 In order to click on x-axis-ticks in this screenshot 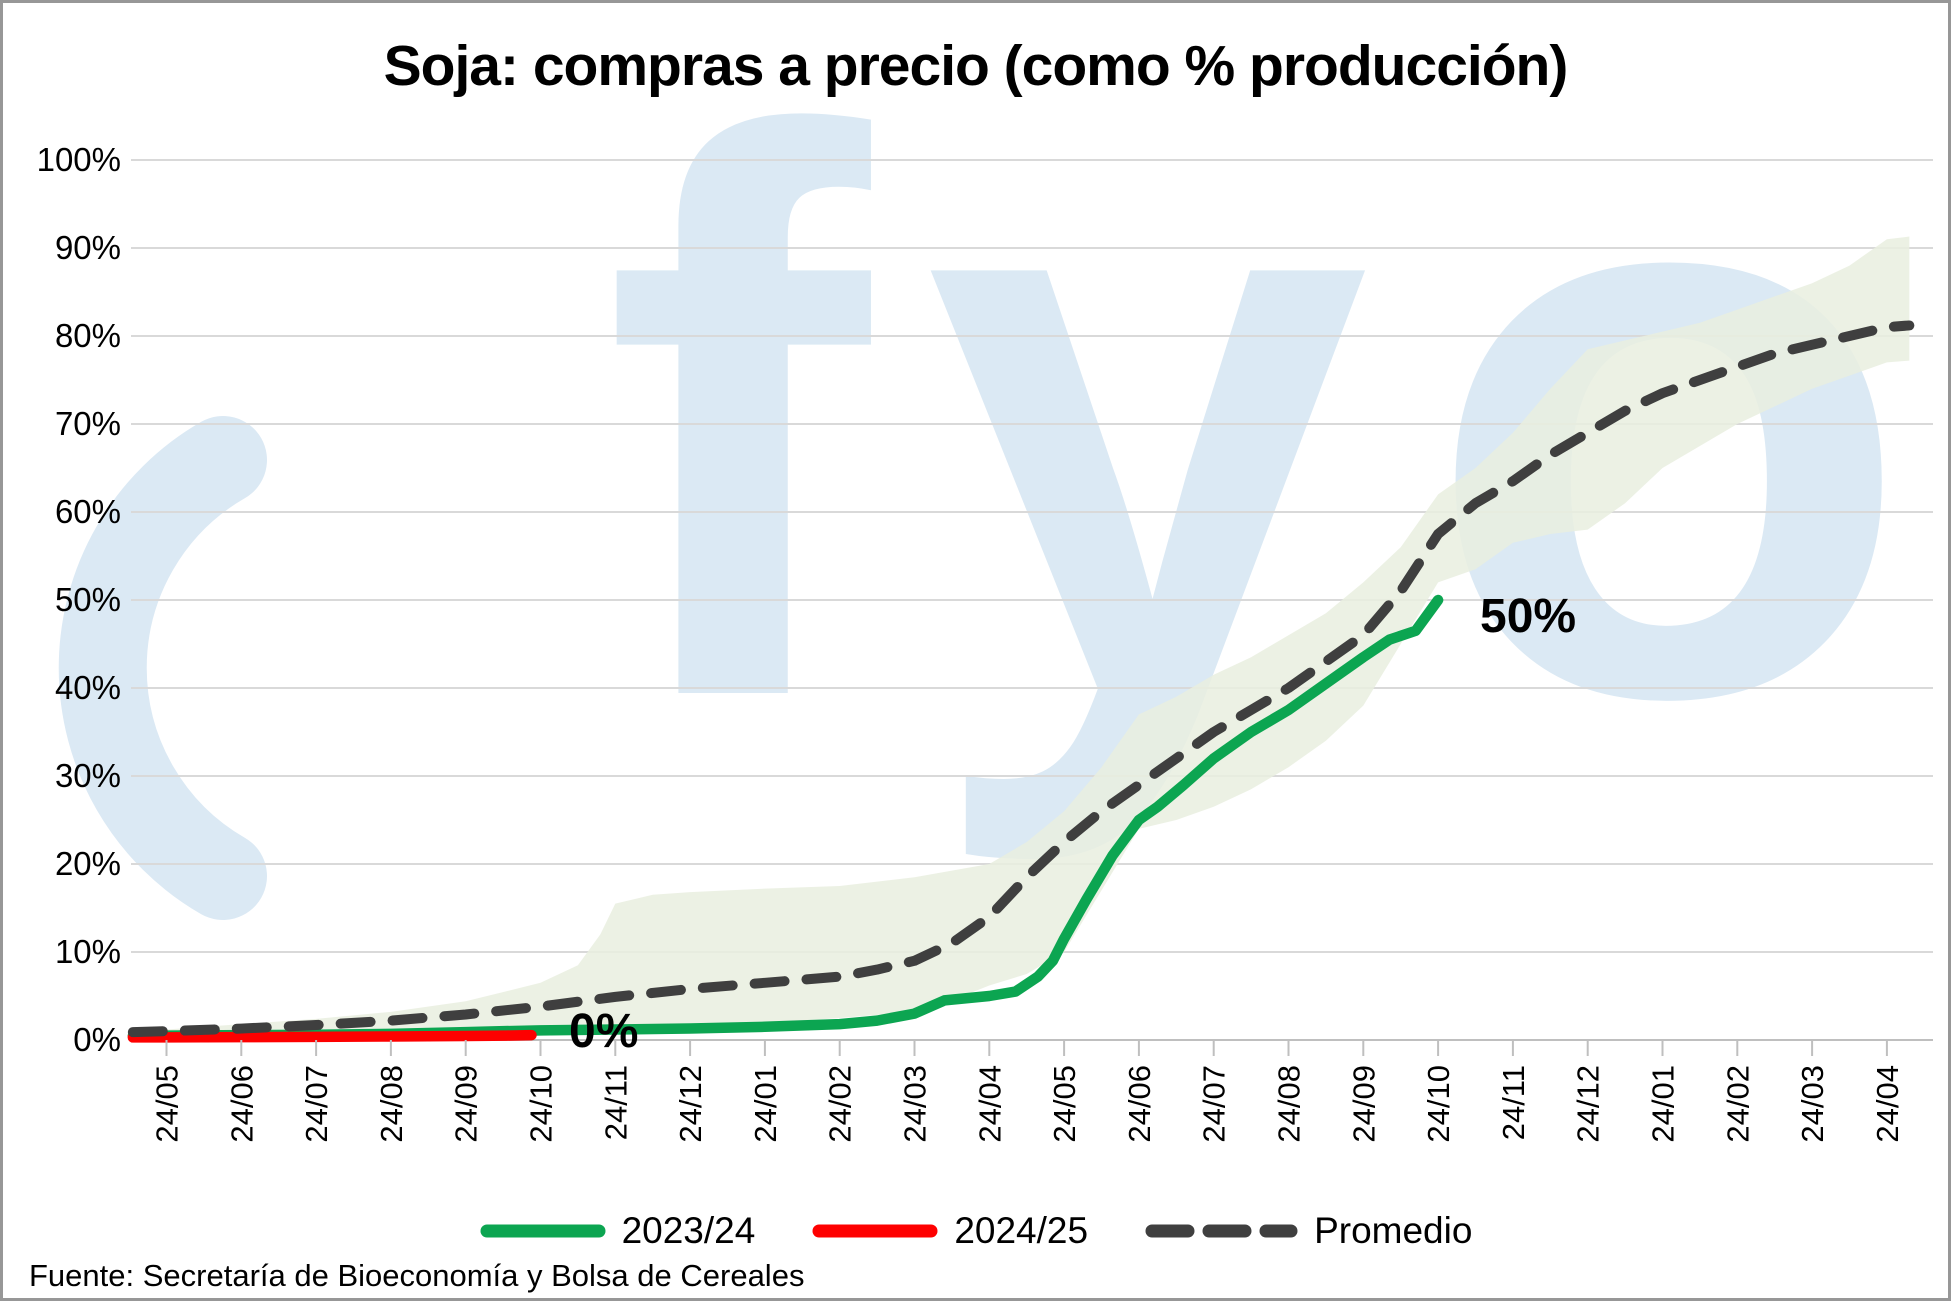, I will do `click(1026, 1048)`.